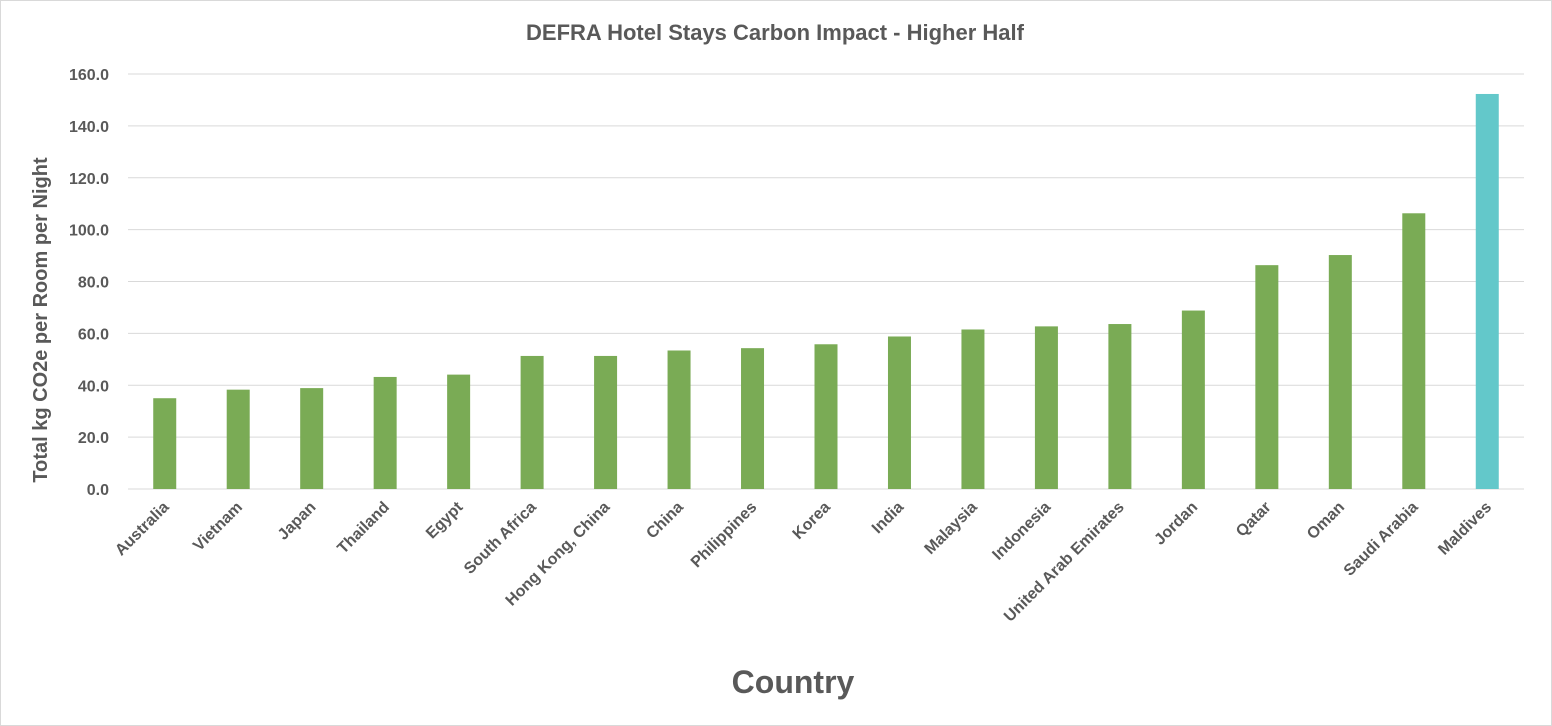 This screenshot has height=726, width=1552. What do you see at coordinates (973, 409) in the screenshot?
I see `bar-malaysia` at bounding box center [973, 409].